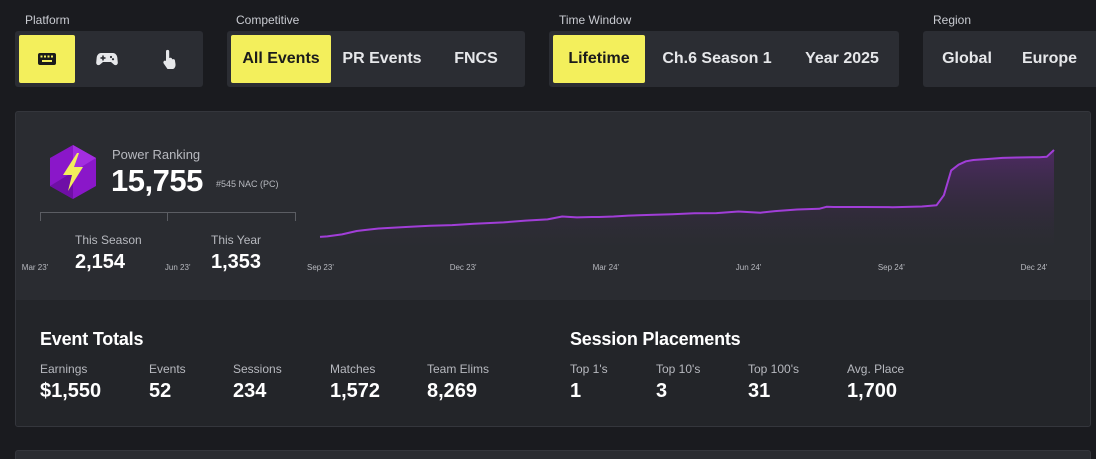 This screenshot has height=459, width=1096. I want to click on top100-value: 31, so click(759, 391).